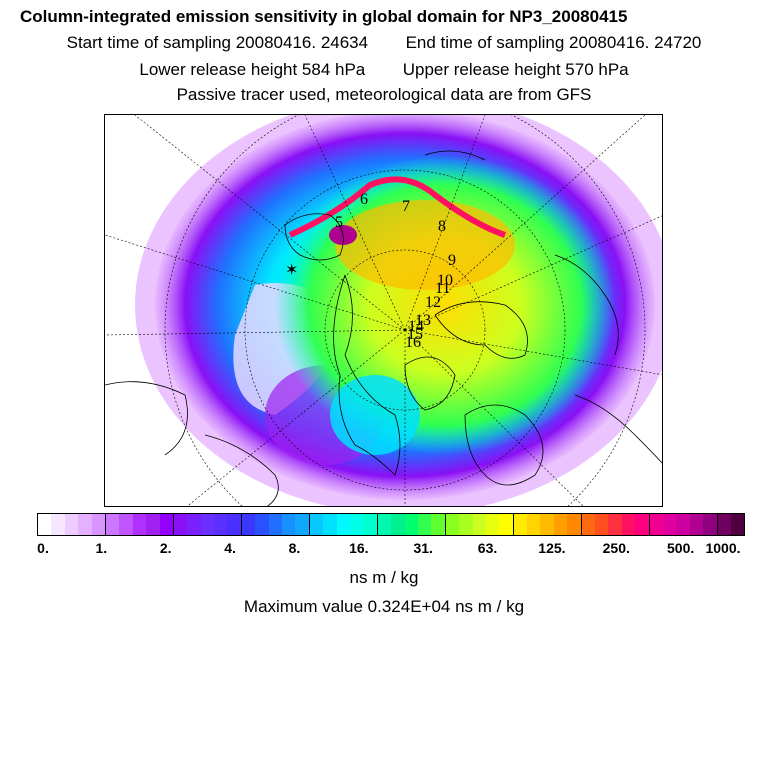 This screenshot has height=768, width=768. Describe the element at coordinates (384, 606) in the screenshot. I see `maximum-value: Maximum value 0.324E+04 ns m / kg` at that location.